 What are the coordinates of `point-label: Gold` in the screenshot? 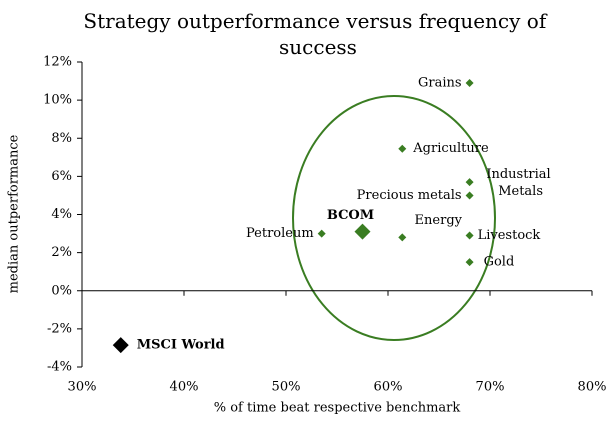 It's located at (499, 262).